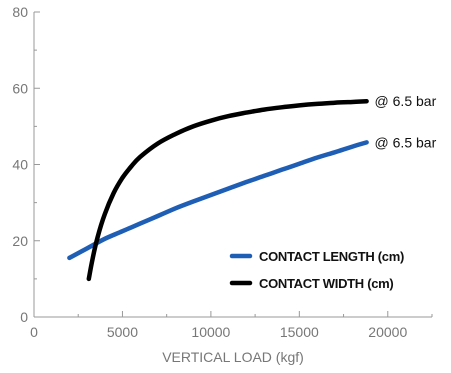  Describe the element at coordinates (406, 142) in the screenshot. I see `series-annotation-1: @ 6.5 bar` at that location.